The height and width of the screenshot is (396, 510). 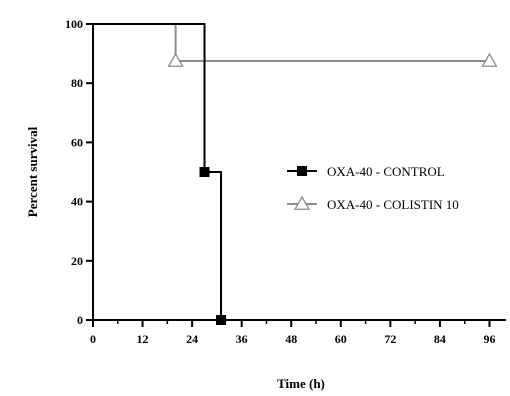 I want to click on y-tick-label: 40, so click(x=77, y=202).